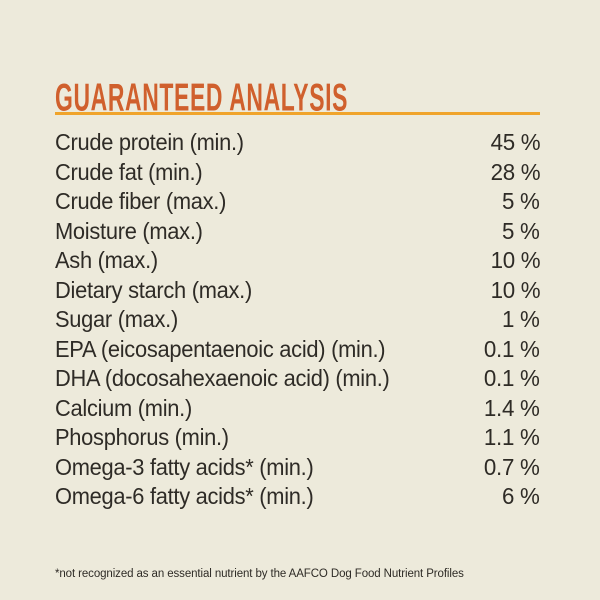 The width and height of the screenshot is (600, 600). I want to click on heading-divider, so click(297, 113).